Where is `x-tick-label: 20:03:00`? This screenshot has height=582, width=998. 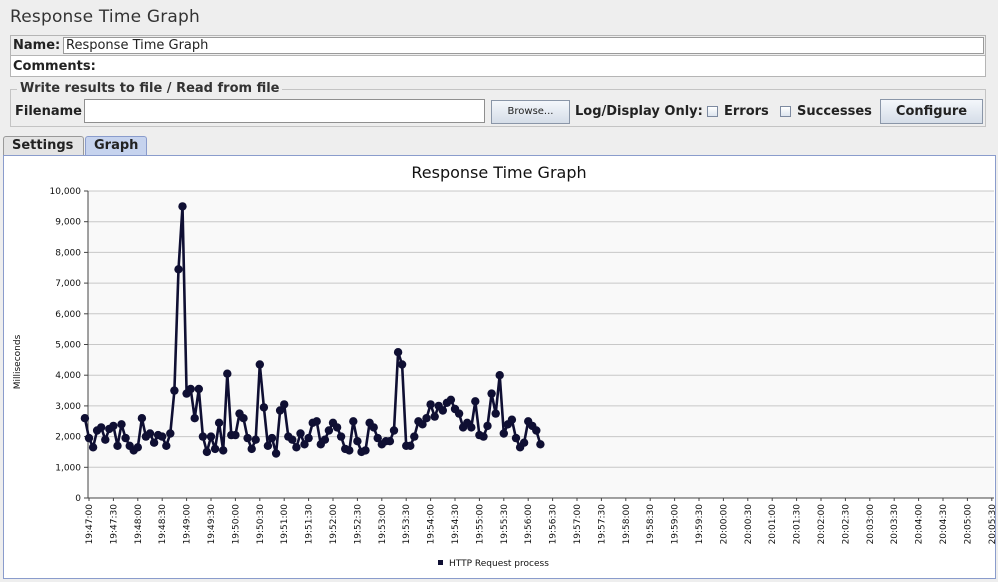 x-tick-label: 20:03:00 is located at coordinates (871, 524).